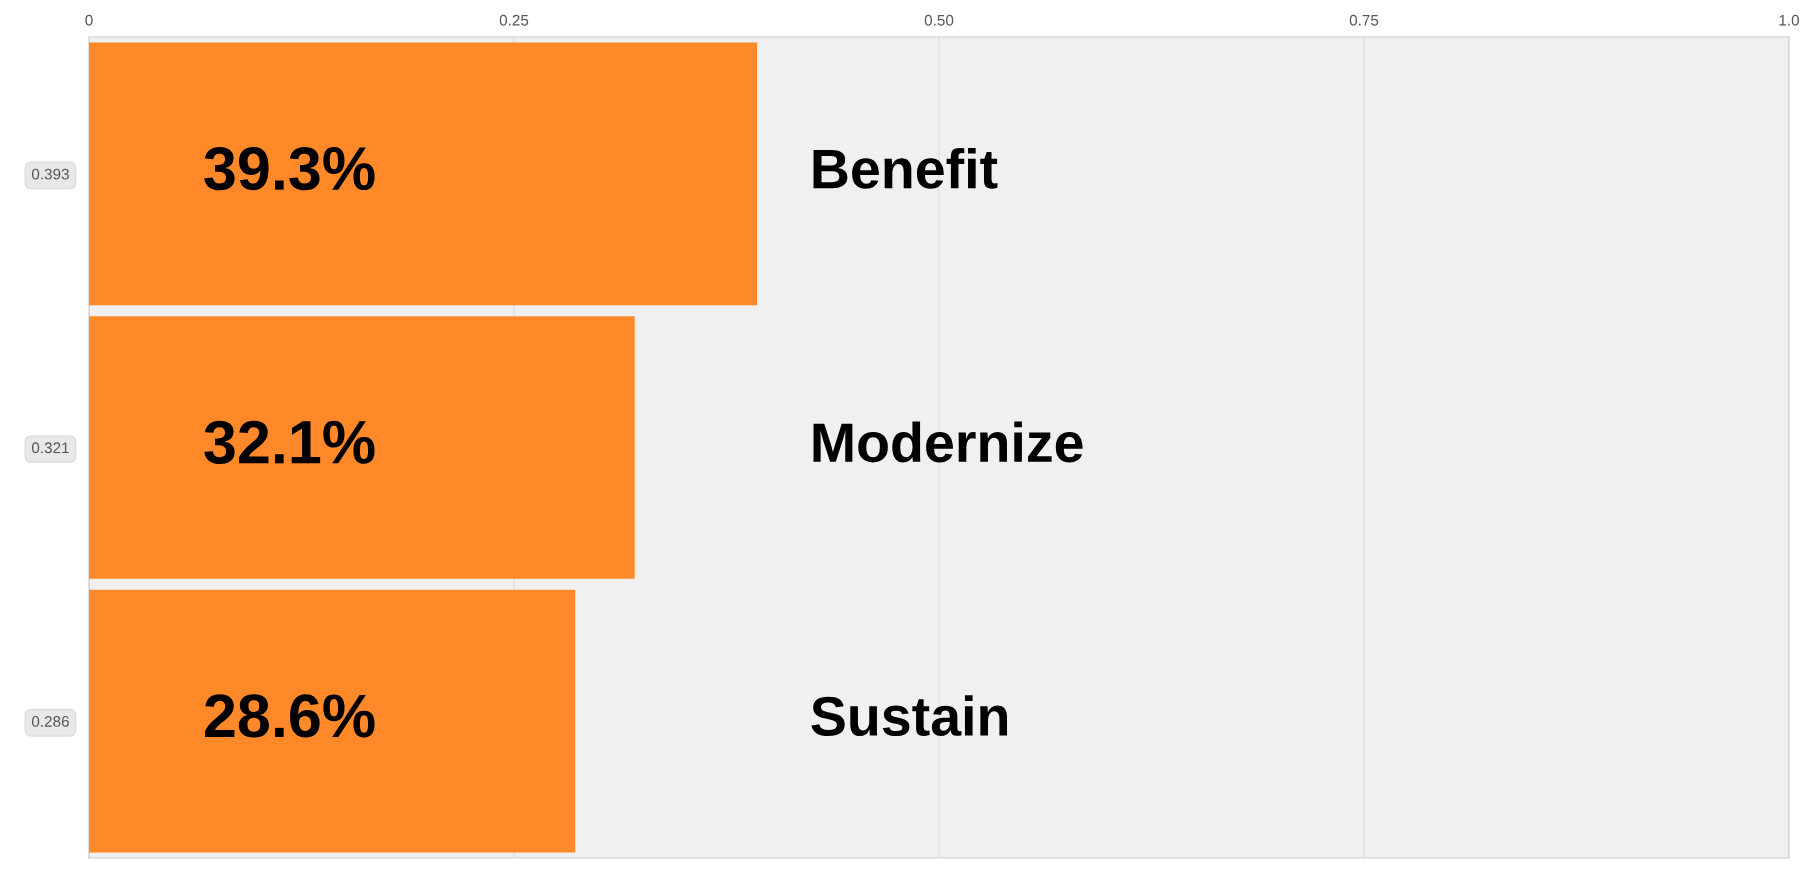 The width and height of the screenshot is (1807, 874). What do you see at coordinates (89, 20) in the screenshot?
I see `x-tick-label: 0` at bounding box center [89, 20].